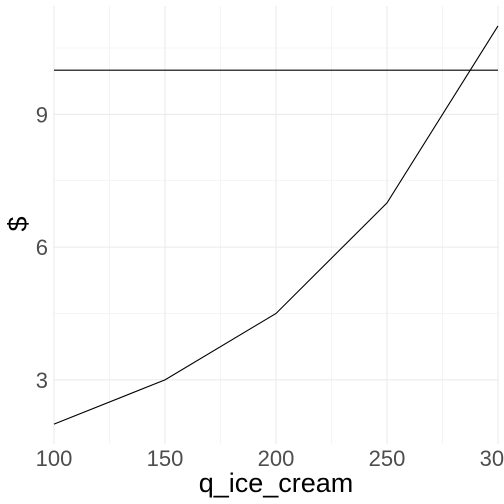 This screenshot has height=504, width=504. I want to click on x-tick-label: 100, so click(54, 458).